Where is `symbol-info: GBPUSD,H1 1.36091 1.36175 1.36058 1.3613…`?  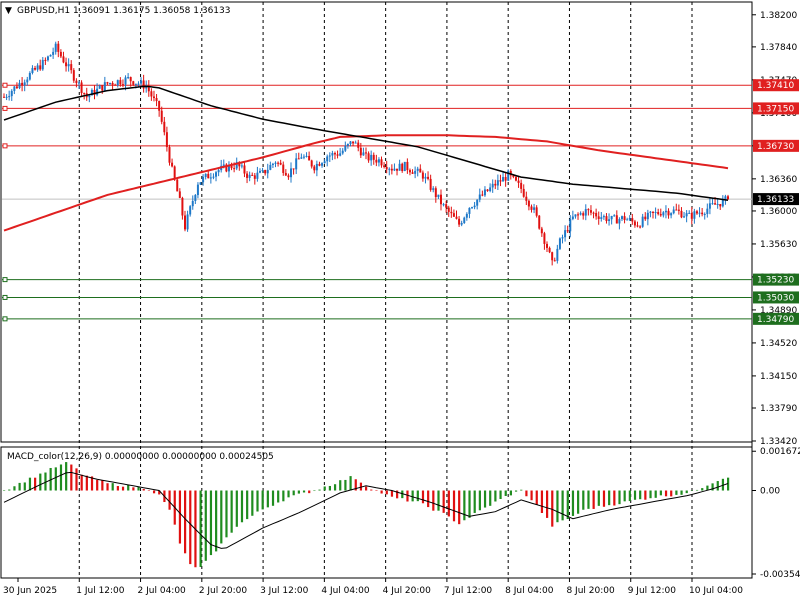
symbol-info: GBPUSD,H1 1.36091 1.36175 1.36058 1.3613… is located at coordinates (123, 11).